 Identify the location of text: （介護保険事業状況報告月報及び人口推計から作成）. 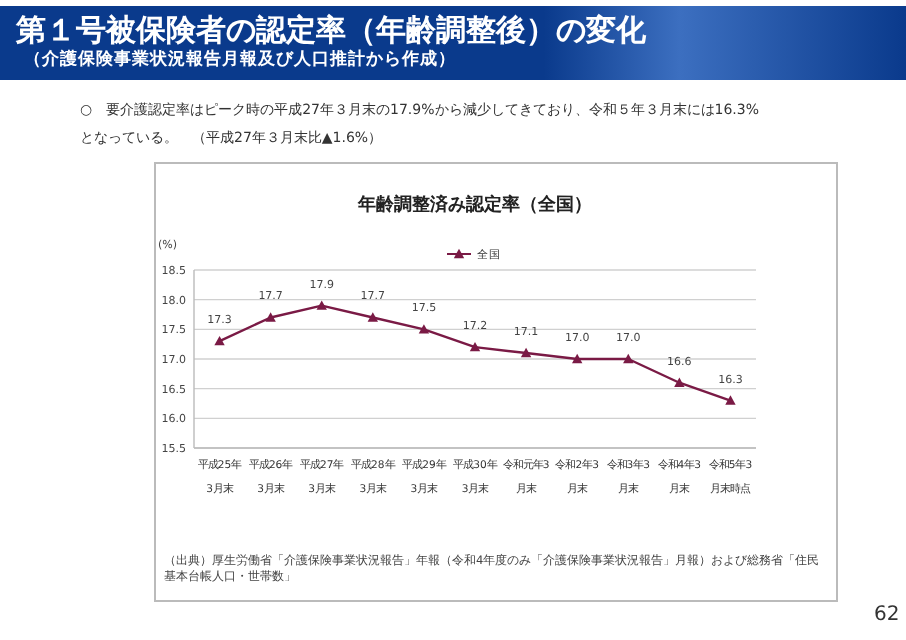
(240, 60).